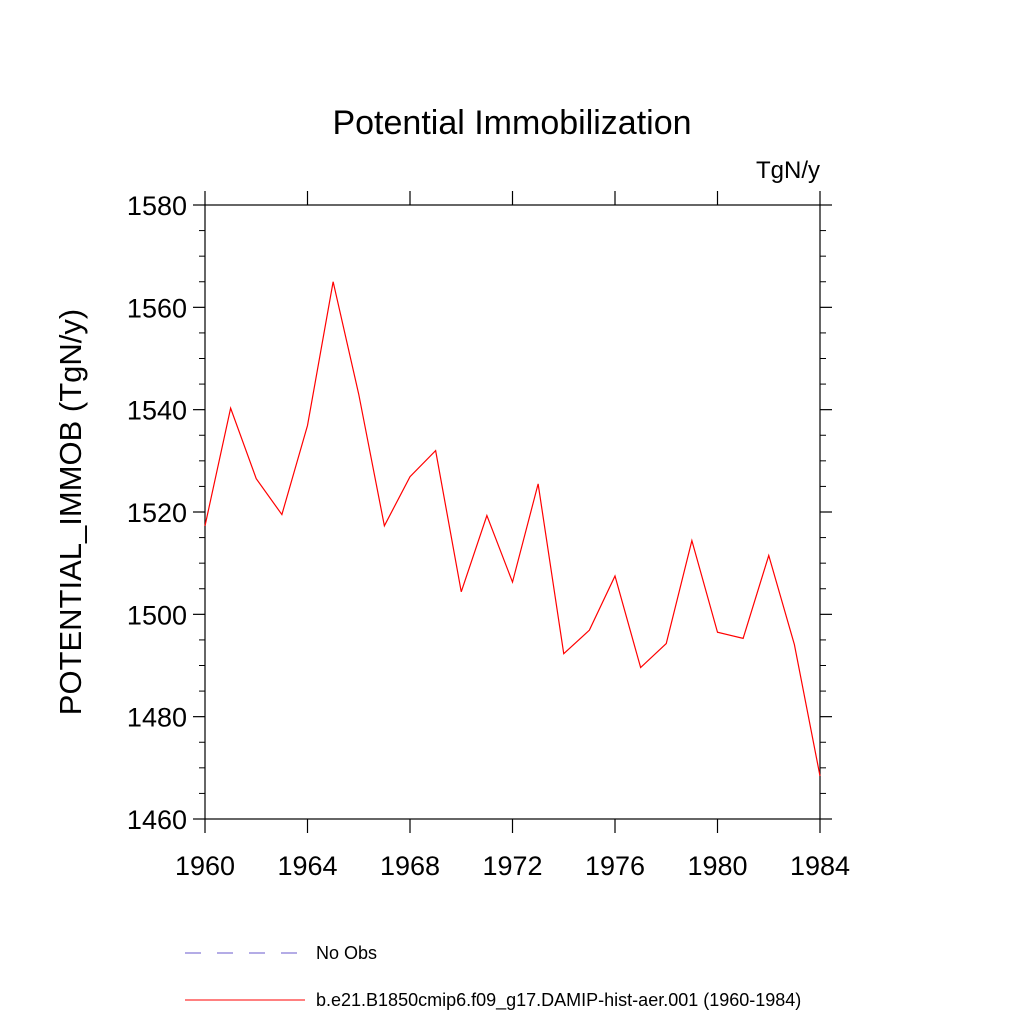 The image size is (1024, 1024). I want to click on x-tick-label: 1984, so click(820, 866).